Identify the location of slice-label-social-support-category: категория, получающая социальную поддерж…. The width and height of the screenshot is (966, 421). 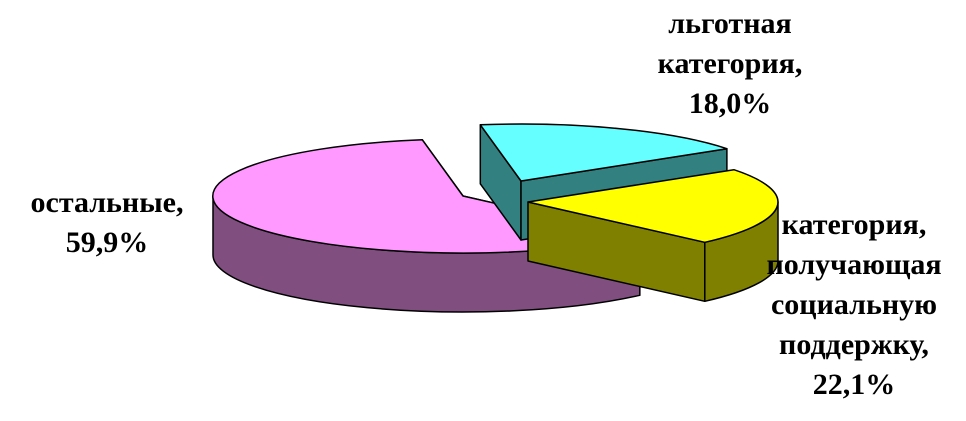
(854, 313).